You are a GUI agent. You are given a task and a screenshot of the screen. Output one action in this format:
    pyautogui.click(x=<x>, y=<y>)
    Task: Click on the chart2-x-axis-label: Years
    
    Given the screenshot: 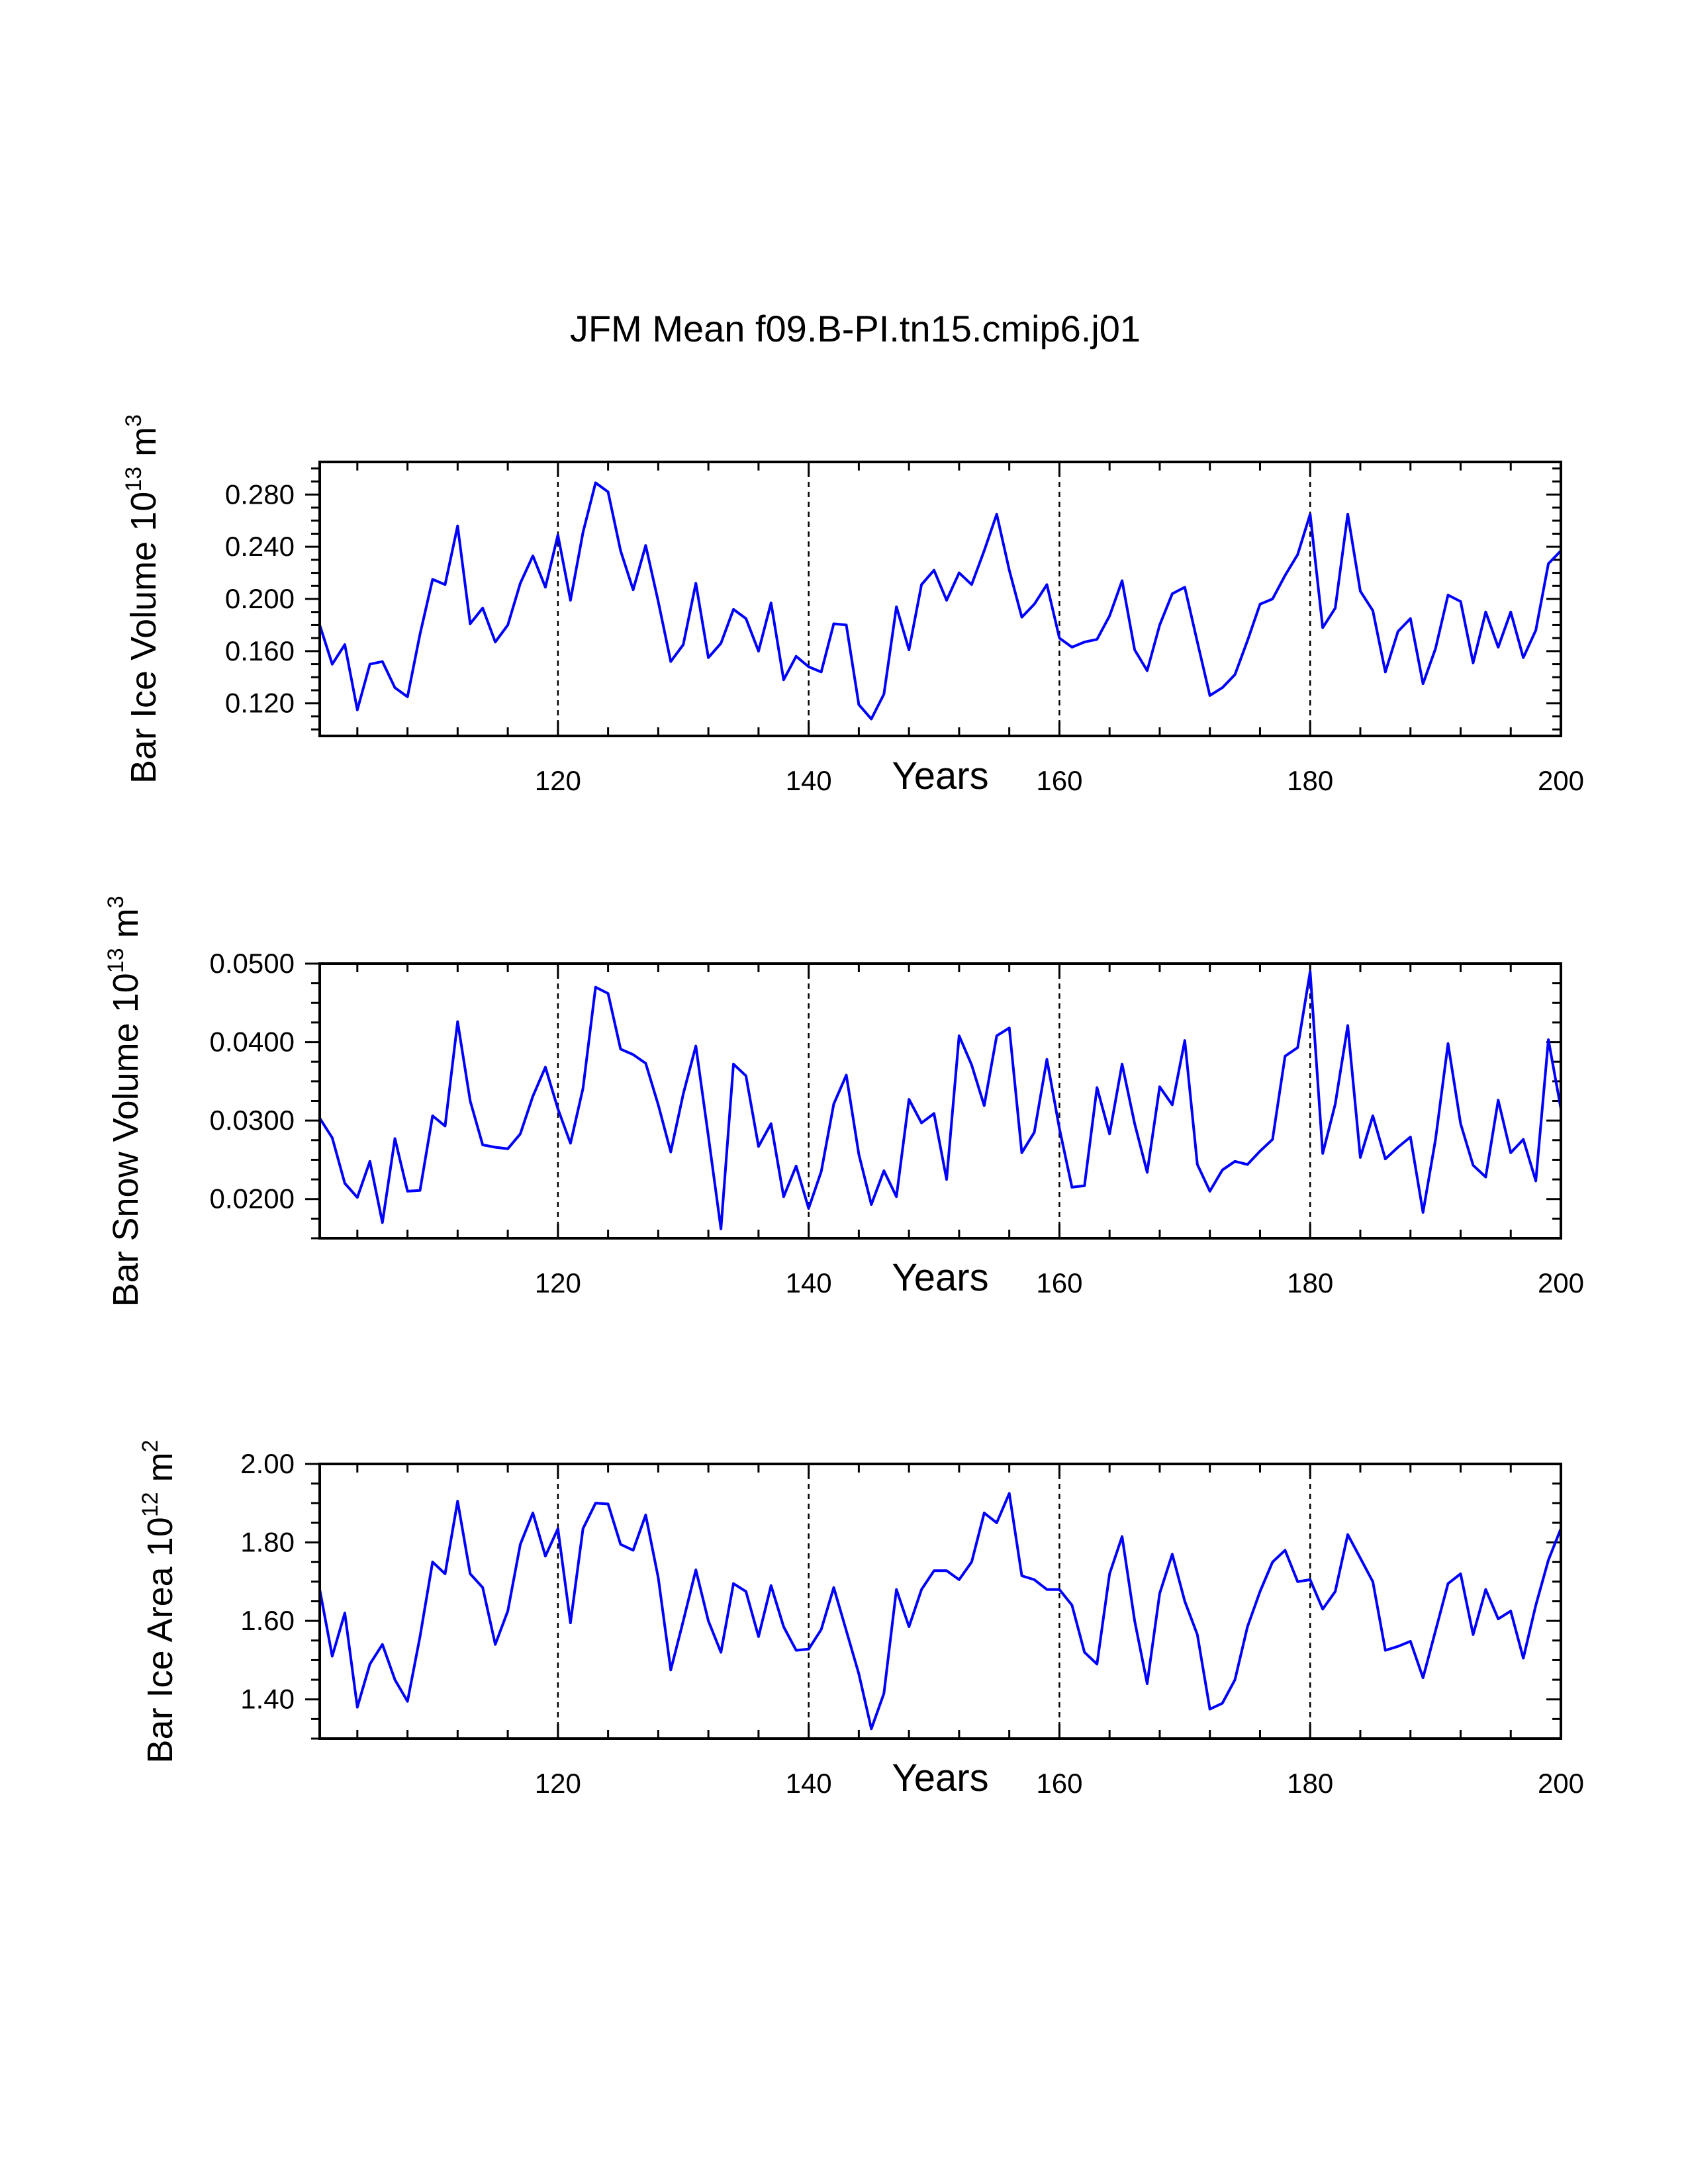 What is the action you would take?
    pyautogui.click(x=940, y=1777)
    